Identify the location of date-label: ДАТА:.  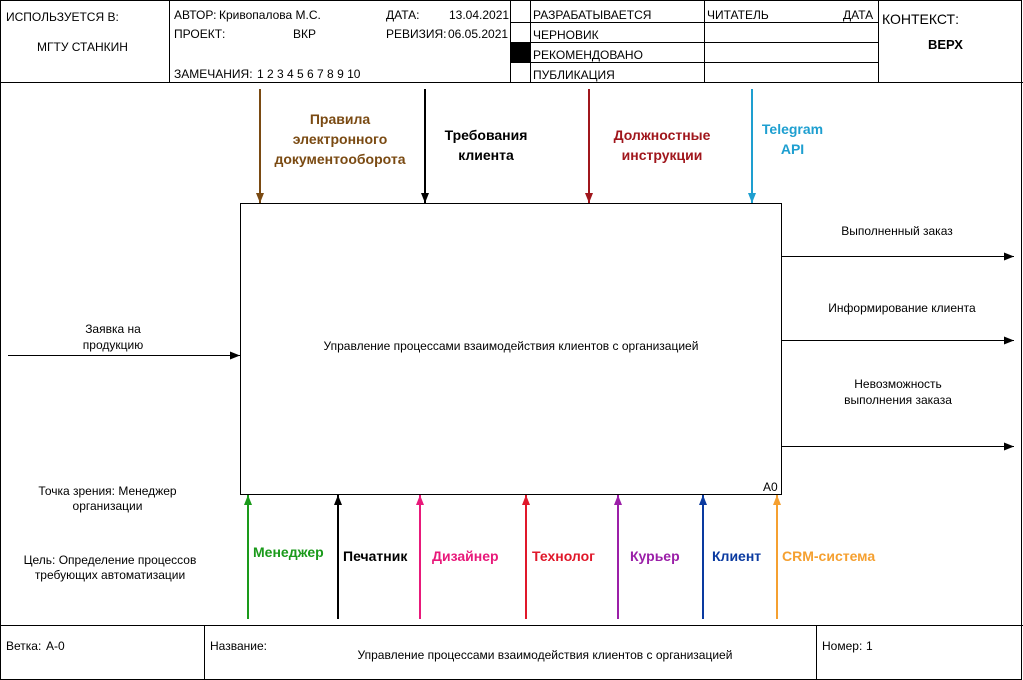
(403, 15).